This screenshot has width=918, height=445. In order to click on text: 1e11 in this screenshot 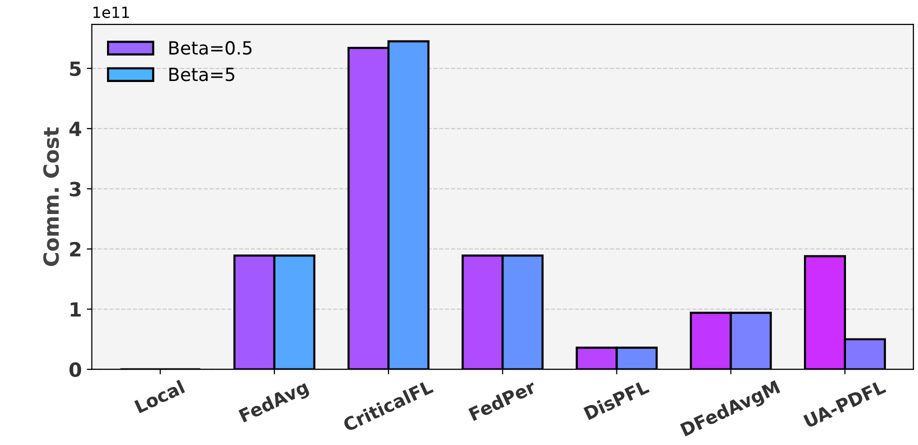, I will do `click(111, 12)`.